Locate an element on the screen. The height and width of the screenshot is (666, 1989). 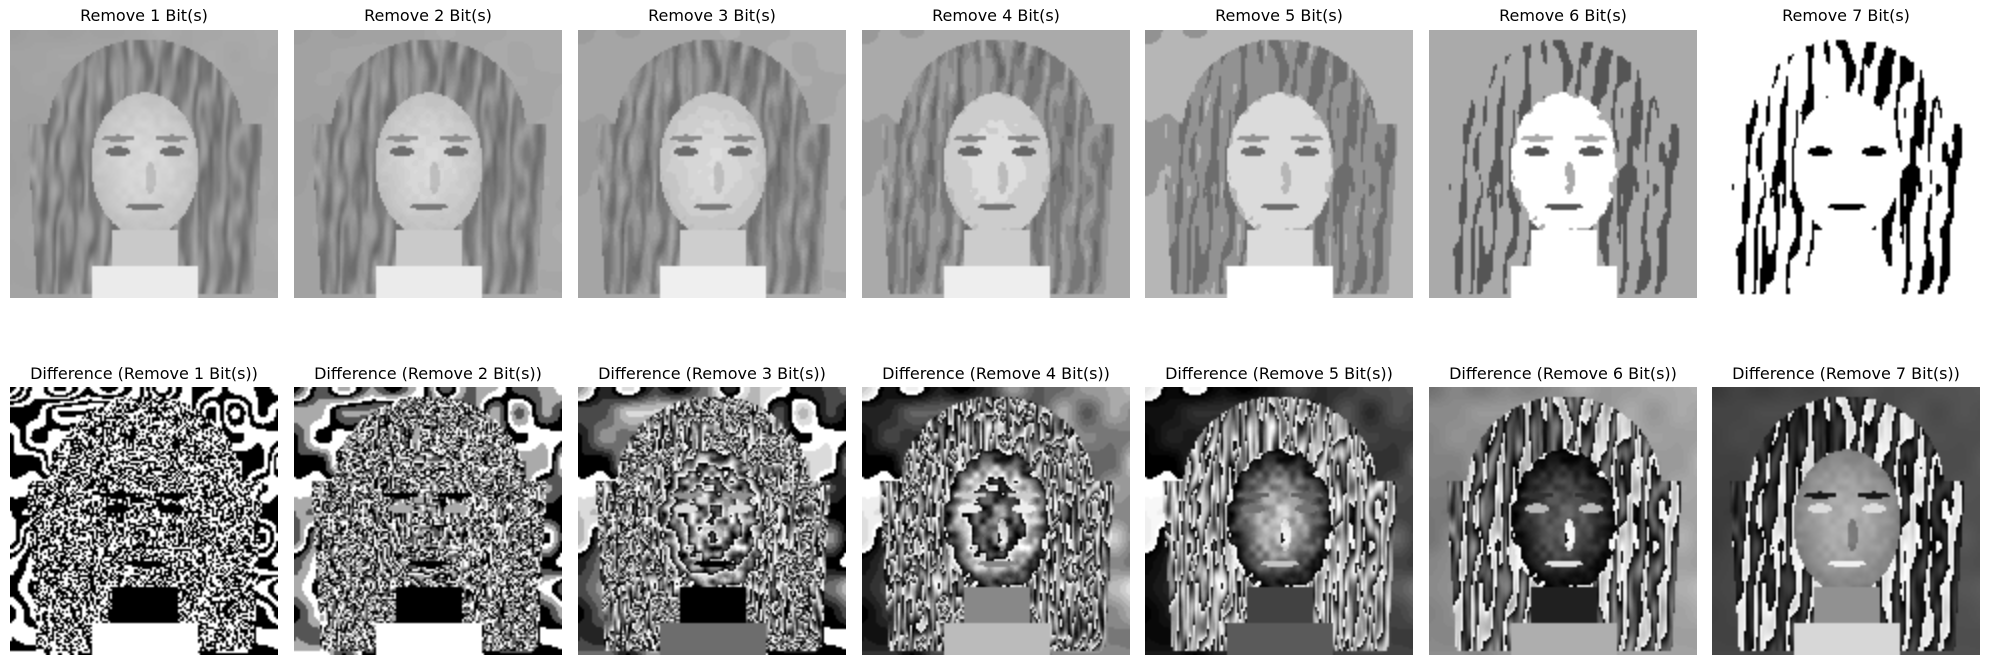
panel-remove-5: Remove 5 Bit(s) is located at coordinates (1279, 150).